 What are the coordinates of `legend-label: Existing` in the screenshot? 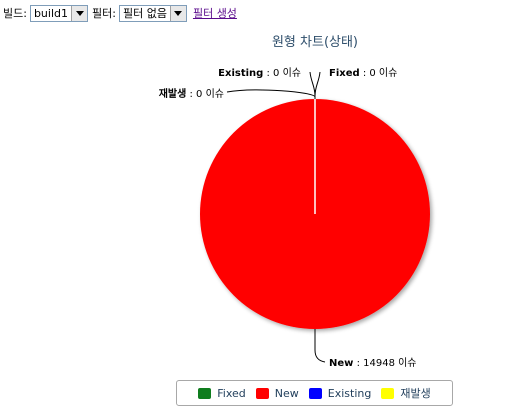 It's located at (349, 393).